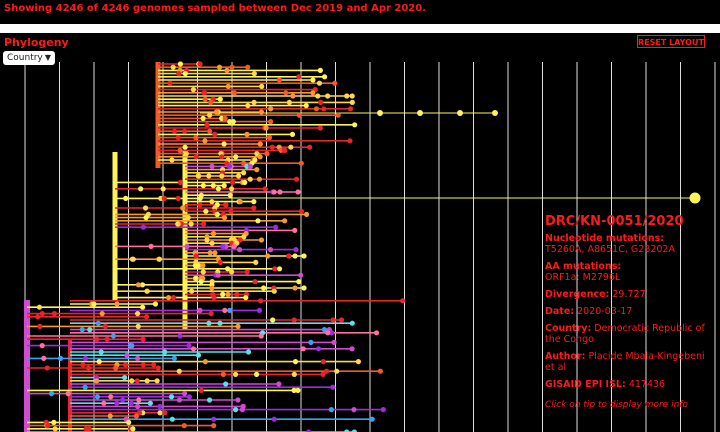 The height and width of the screenshot is (432, 720). I want to click on header-bar, so click(360, 28).